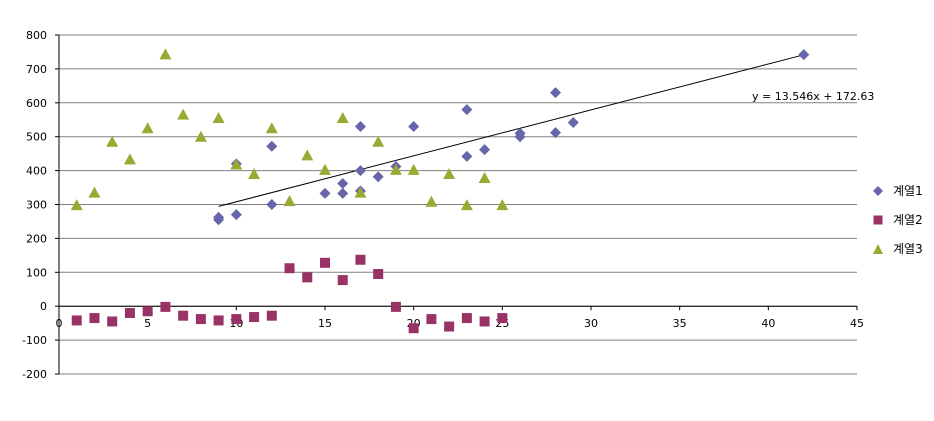 The image size is (934, 421). I want to click on x-tick-label: 35, so click(680, 323).